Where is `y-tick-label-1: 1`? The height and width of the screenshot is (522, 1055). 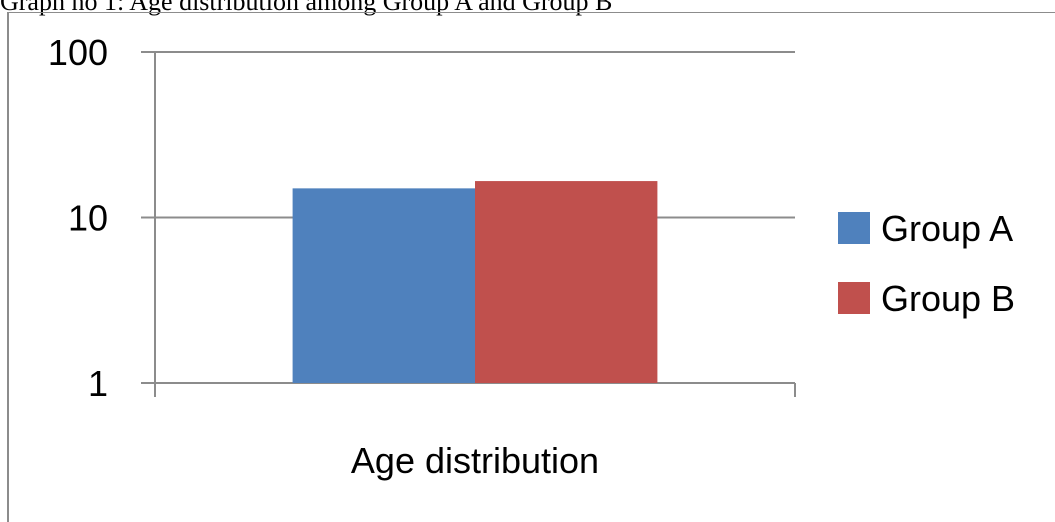
y-tick-label-1: 1 is located at coordinates (98, 383).